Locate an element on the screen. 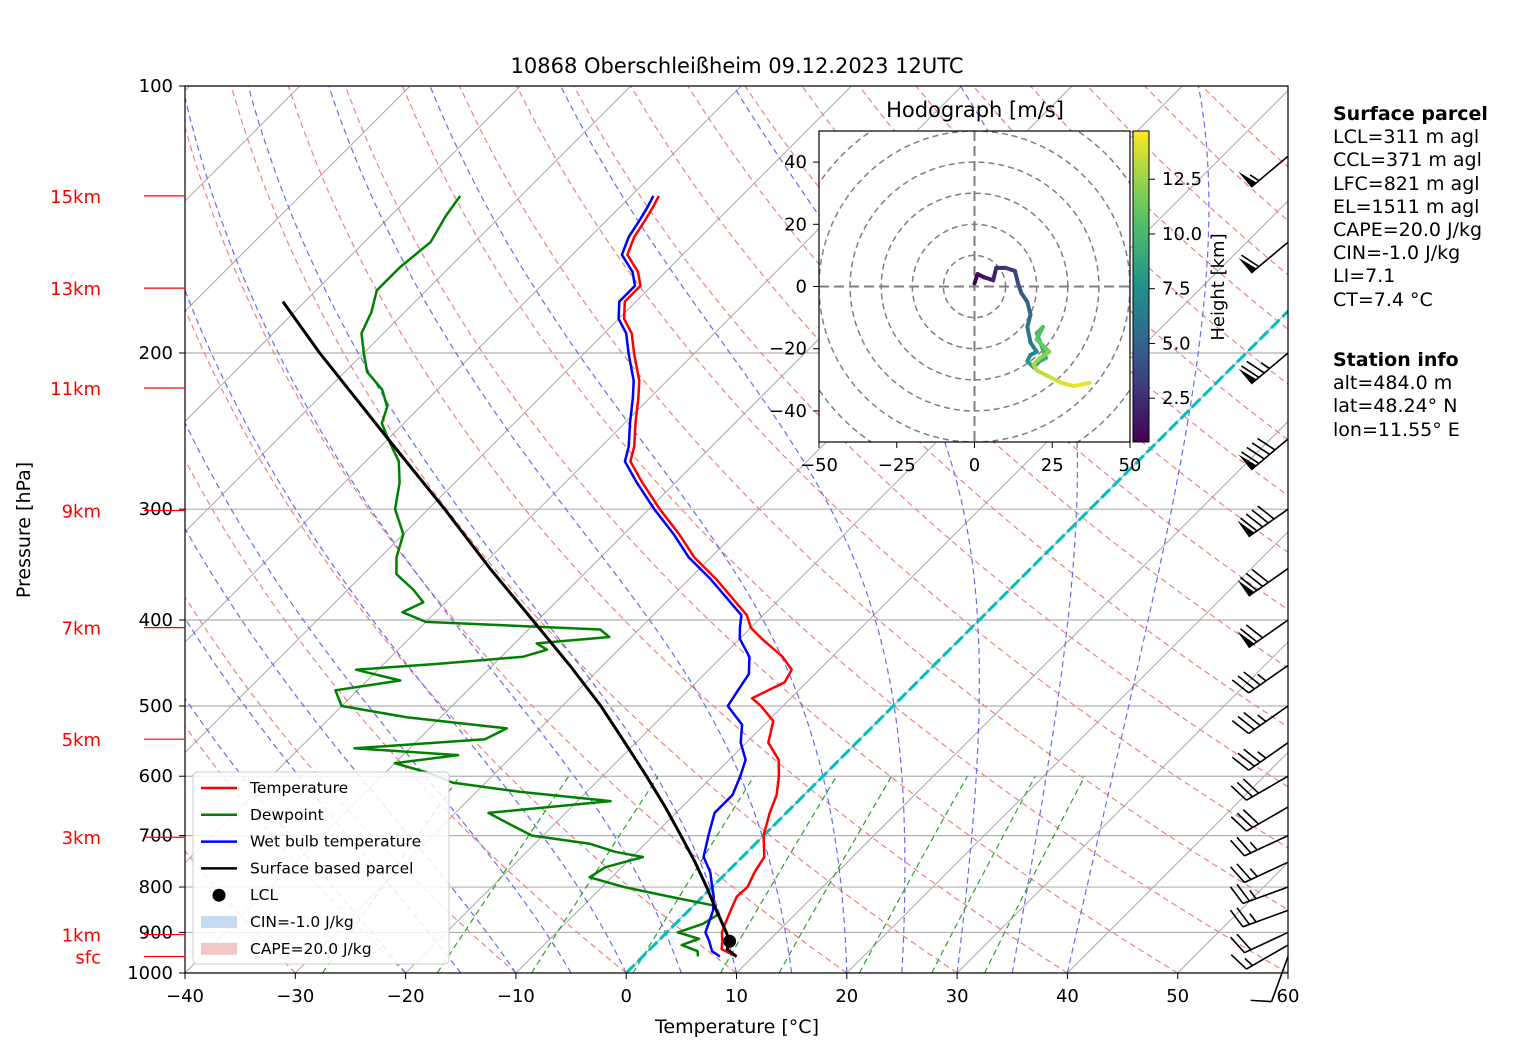  parcel-cin: CIN=-1.0 J/kg is located at coordinates (1397, 253).